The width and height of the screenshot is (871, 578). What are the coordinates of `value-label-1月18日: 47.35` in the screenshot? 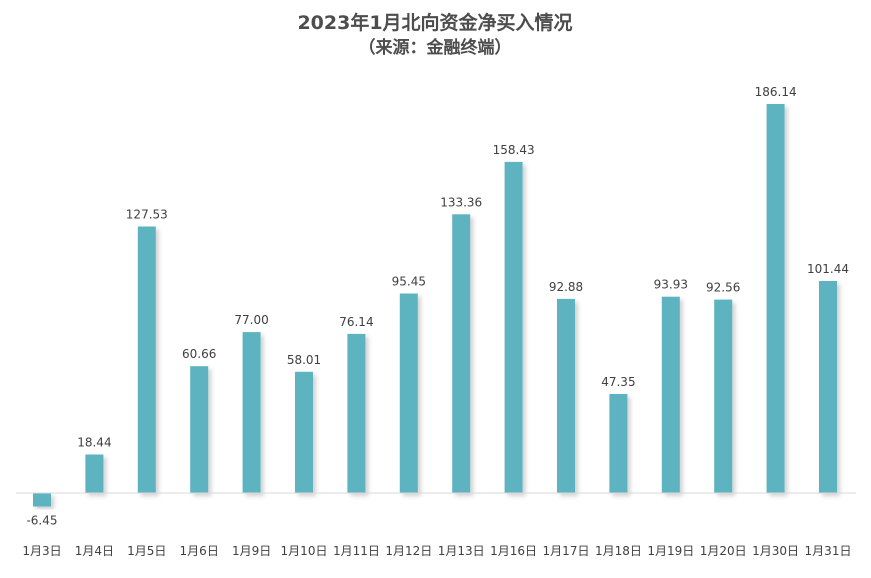 It's located at (618, 382).